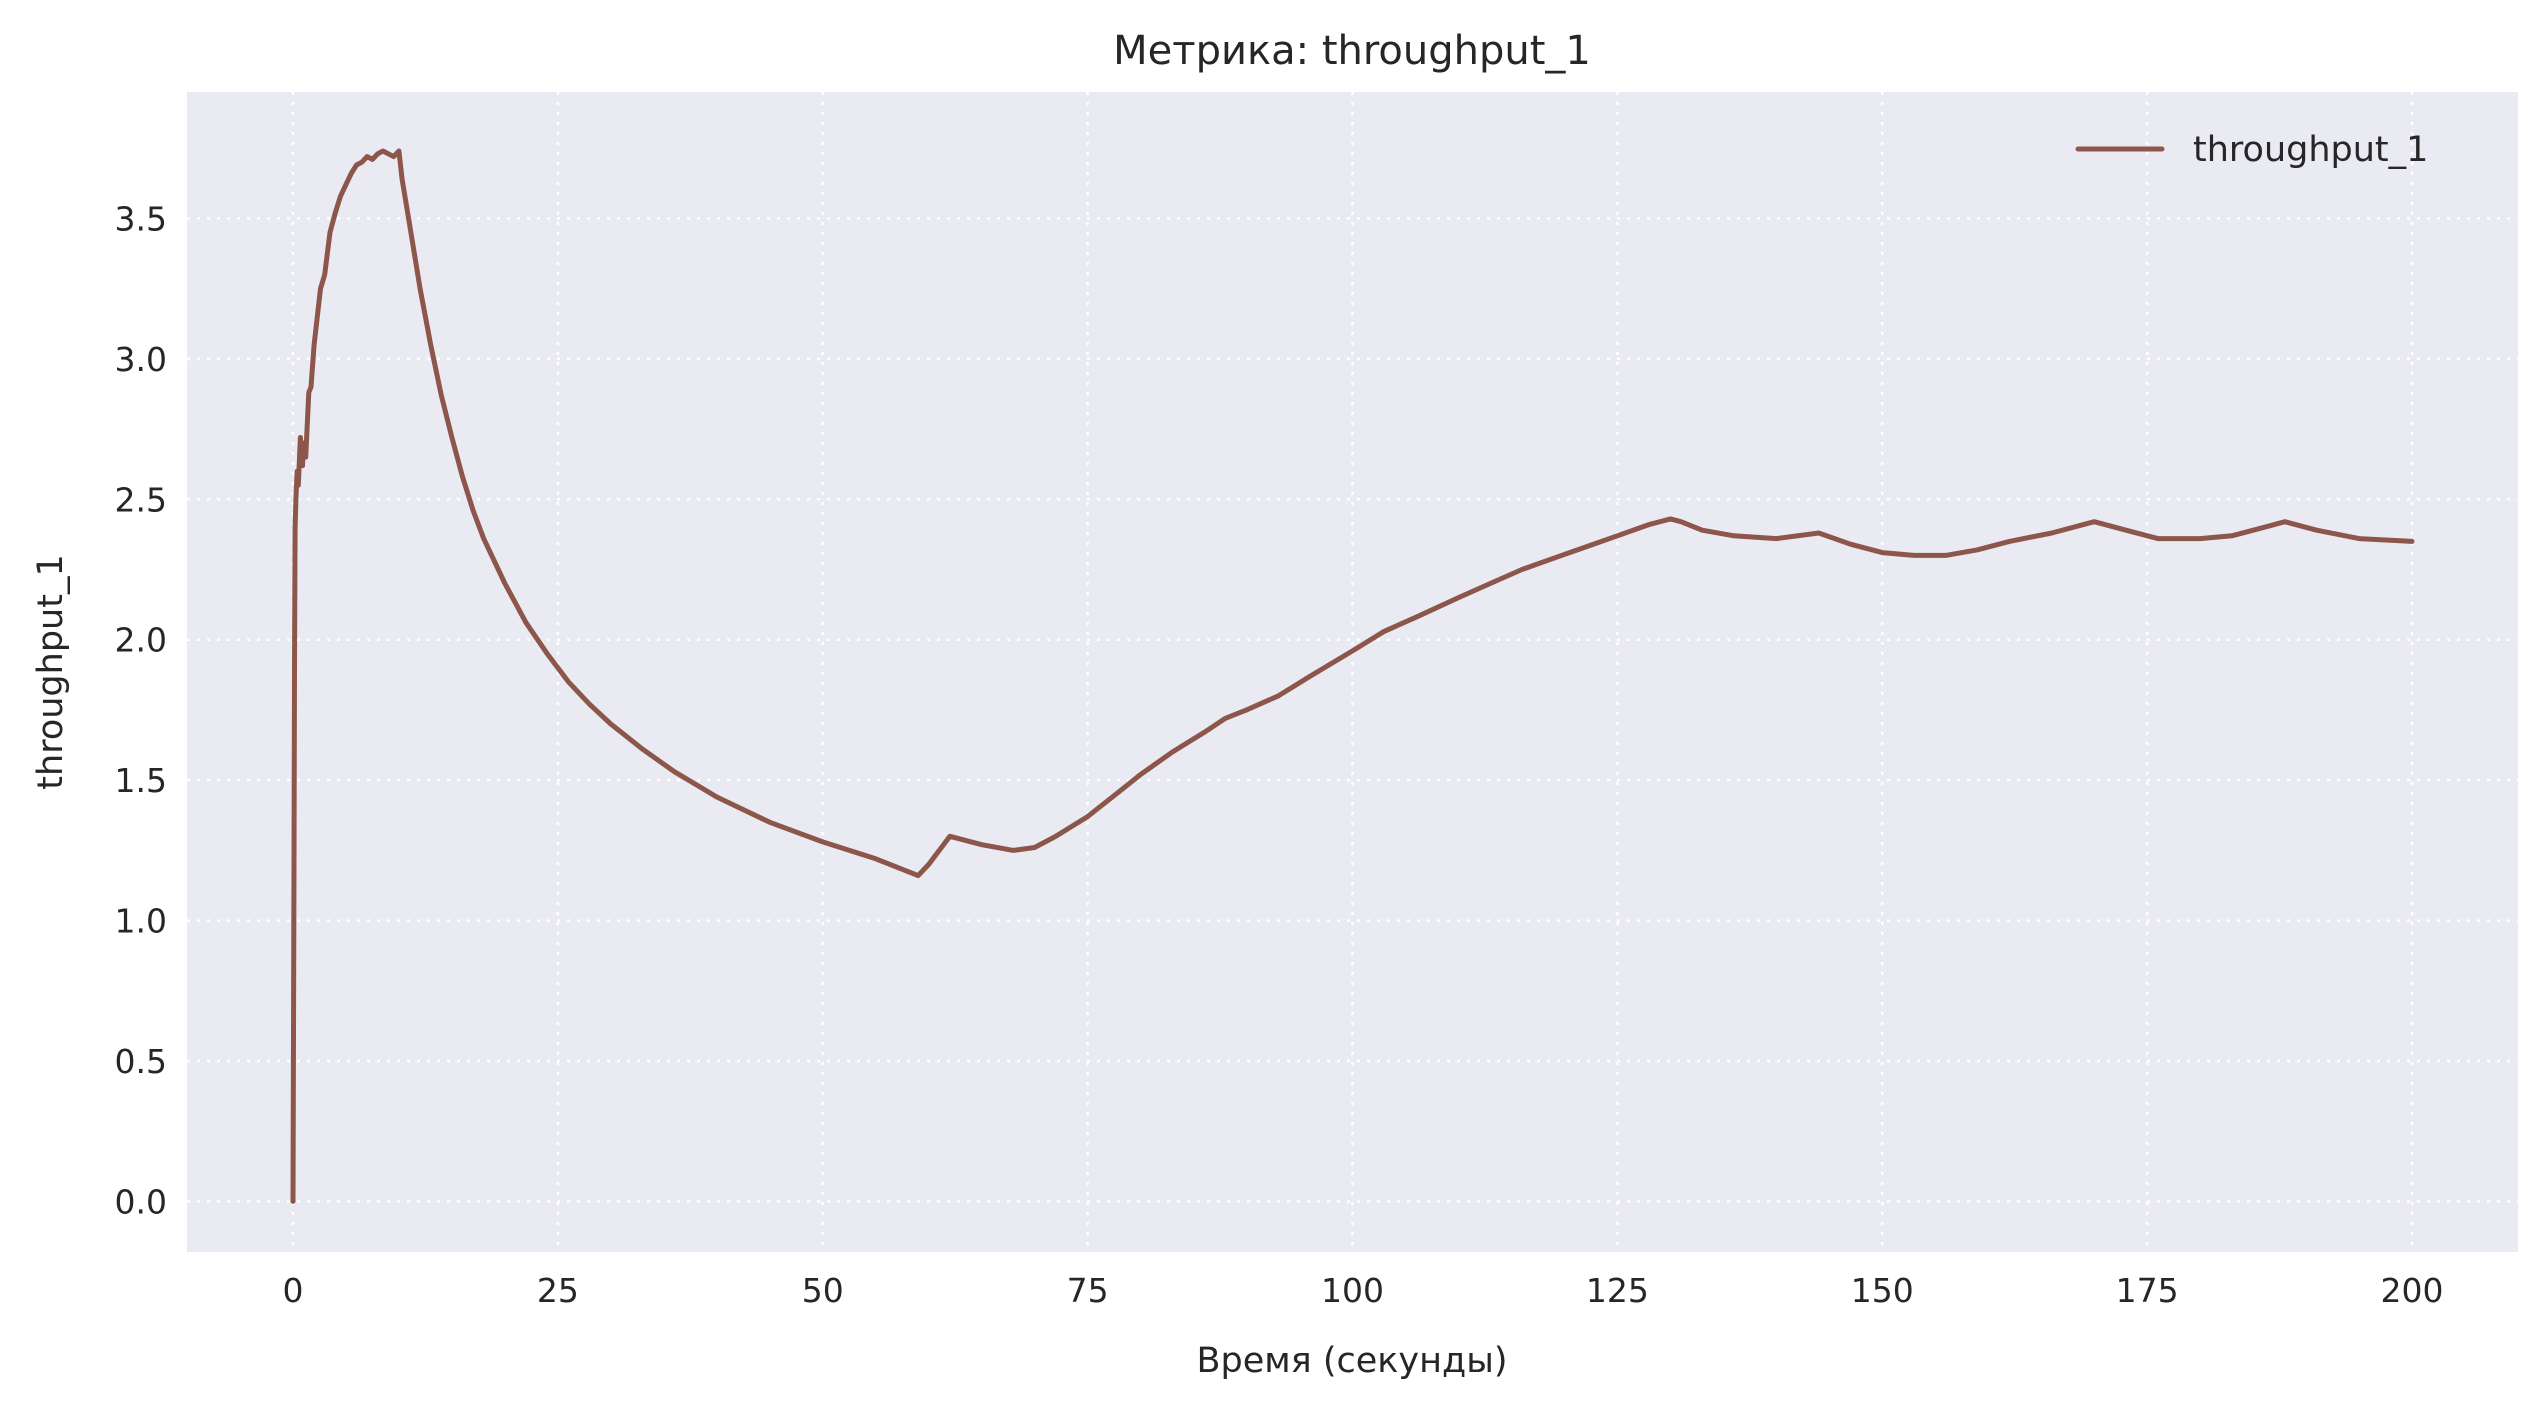 The height and width of the screenshot is (1407, 2540). Describe the element at coordinates (1352, 1290) in the screenshot. I see `x-tick-label: 100` at that location.